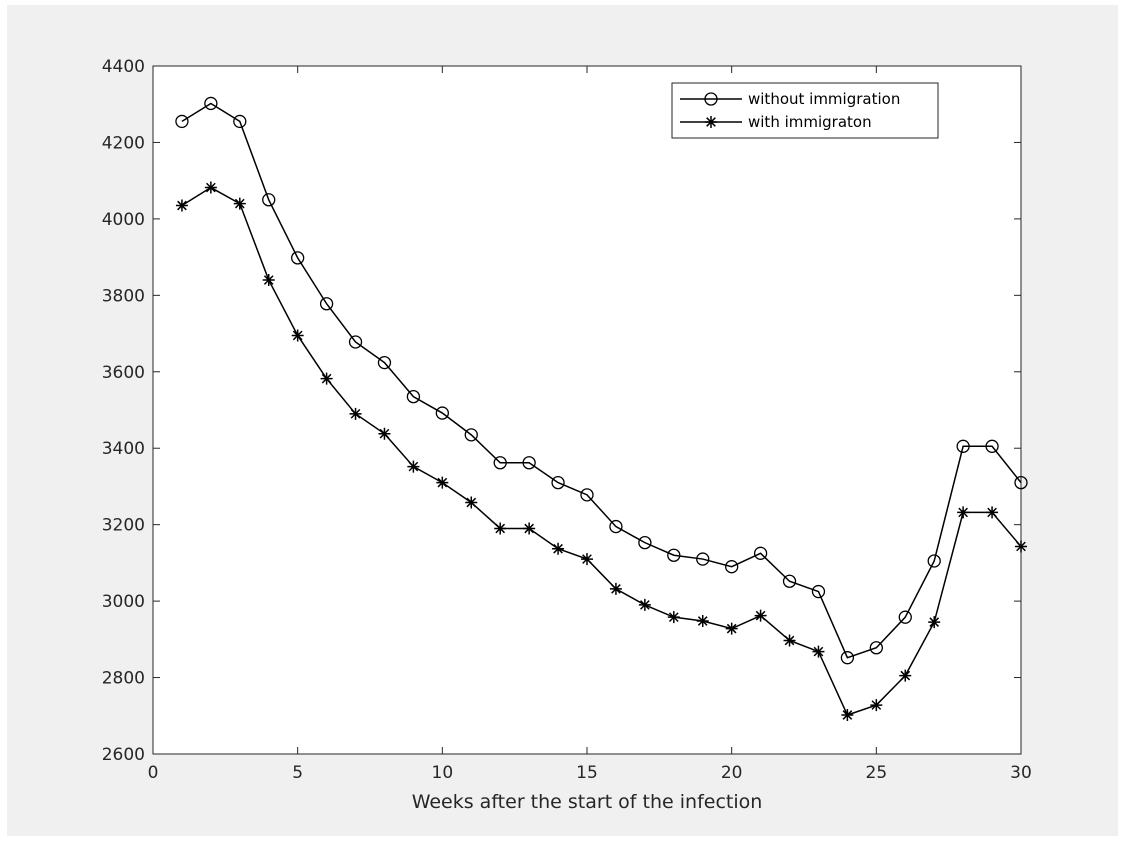 This screenshot has width=1125, height=842. I want to click on y-tick-label: 2600, so click(123, 755).